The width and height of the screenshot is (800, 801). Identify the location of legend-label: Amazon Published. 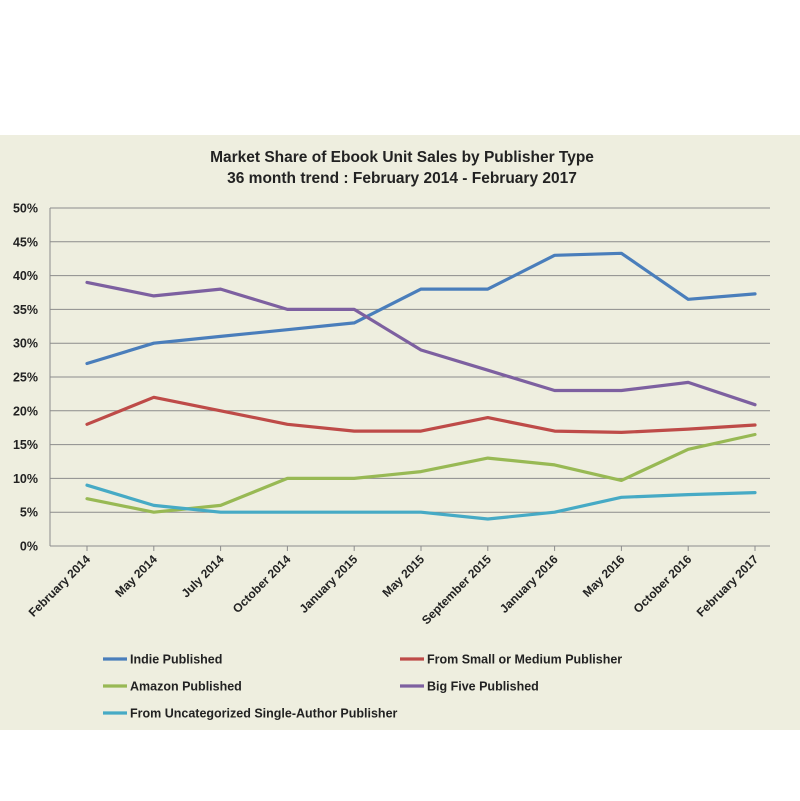
(186, 687).